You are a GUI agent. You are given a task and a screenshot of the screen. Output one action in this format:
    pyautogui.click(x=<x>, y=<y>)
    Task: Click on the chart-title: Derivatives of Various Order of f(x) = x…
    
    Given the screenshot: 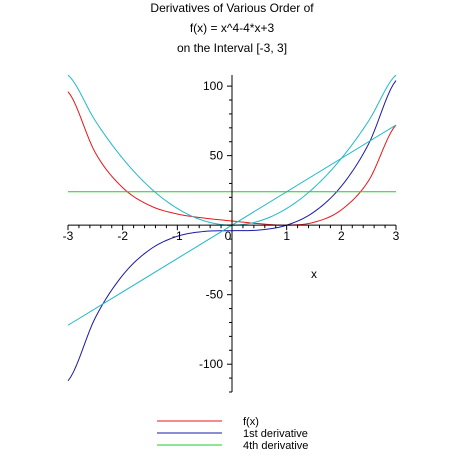 What is the action you would take?
    pyautogui.click(x=232, y=28)
    